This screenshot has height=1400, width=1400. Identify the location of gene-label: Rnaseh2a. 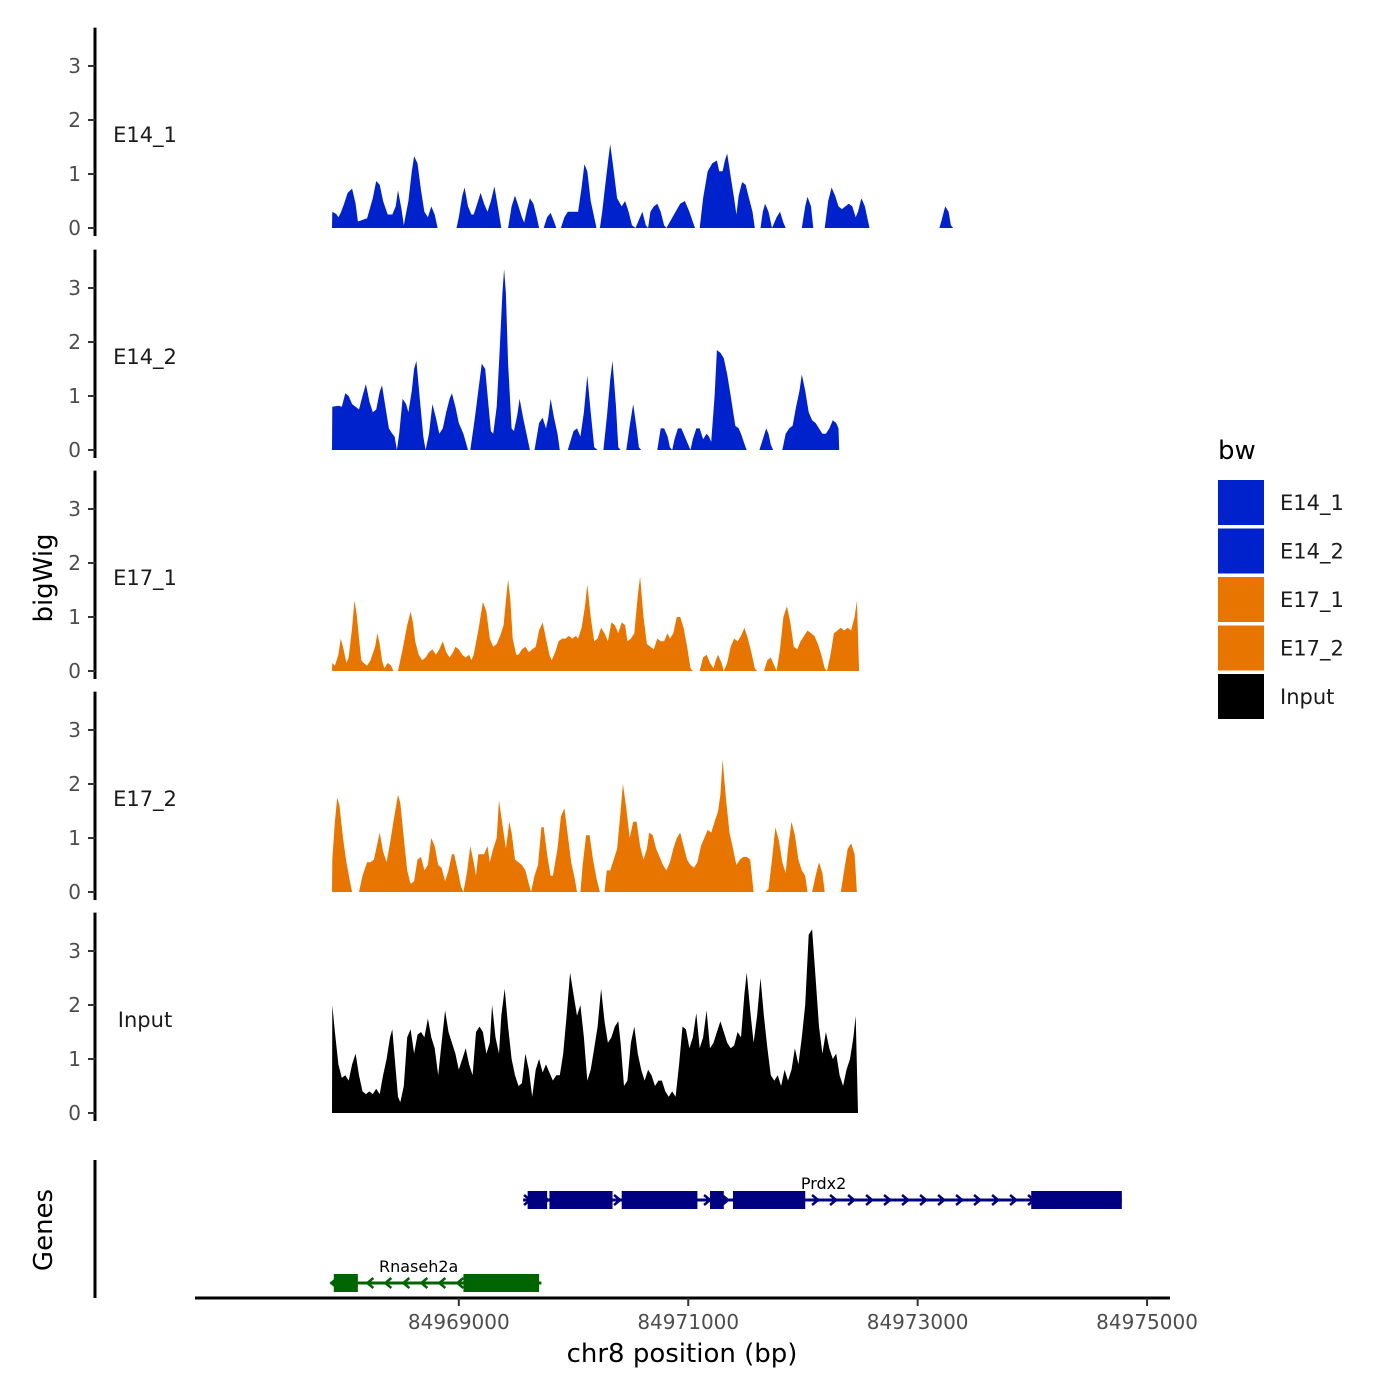
(418, 1266).